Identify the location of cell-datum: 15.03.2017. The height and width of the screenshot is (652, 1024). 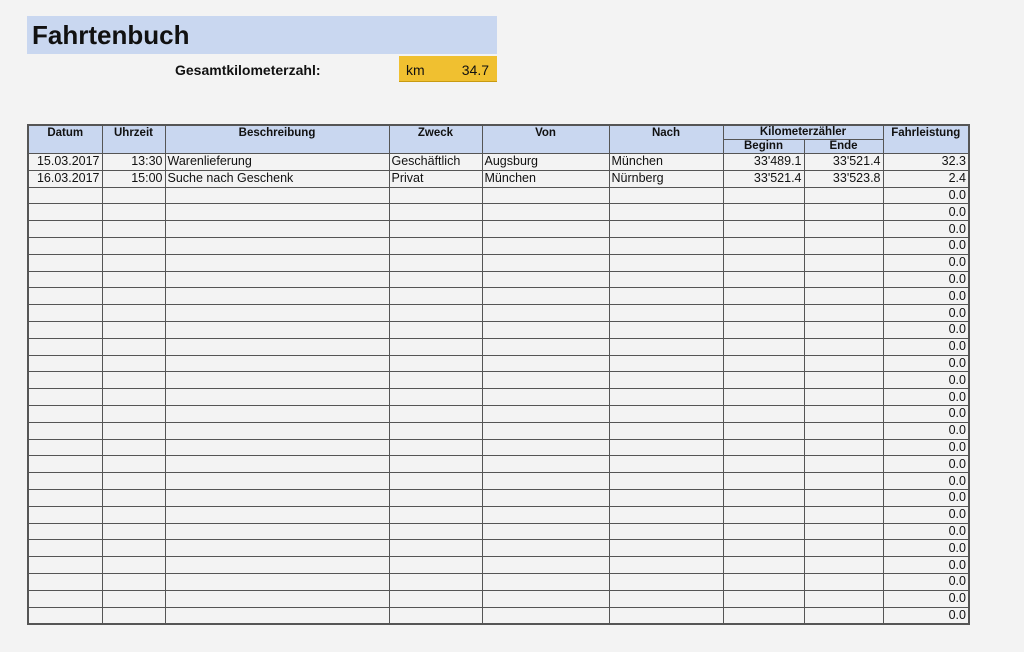
(65, 162).